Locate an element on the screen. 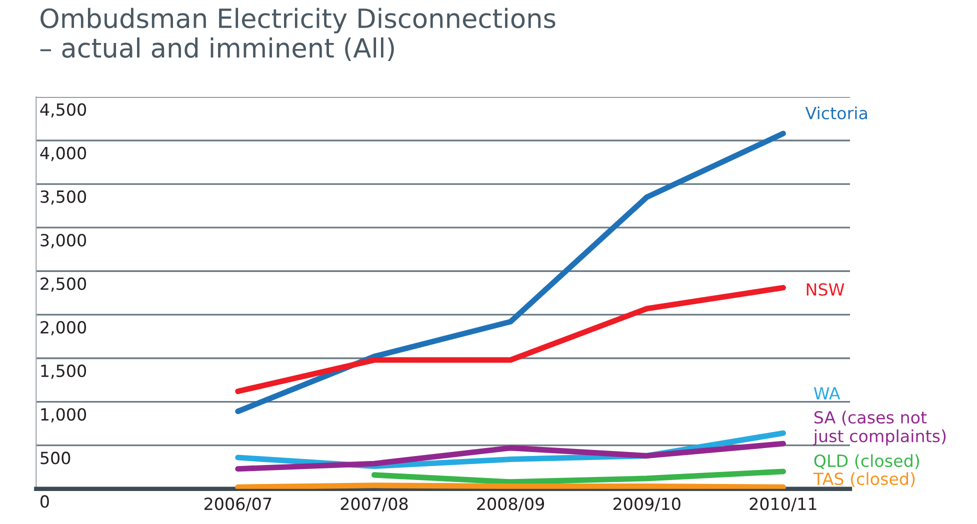 The height and width of the screenshot is (524, 977). y-tick-label: 4,000 is located at coordinates (63, 154).